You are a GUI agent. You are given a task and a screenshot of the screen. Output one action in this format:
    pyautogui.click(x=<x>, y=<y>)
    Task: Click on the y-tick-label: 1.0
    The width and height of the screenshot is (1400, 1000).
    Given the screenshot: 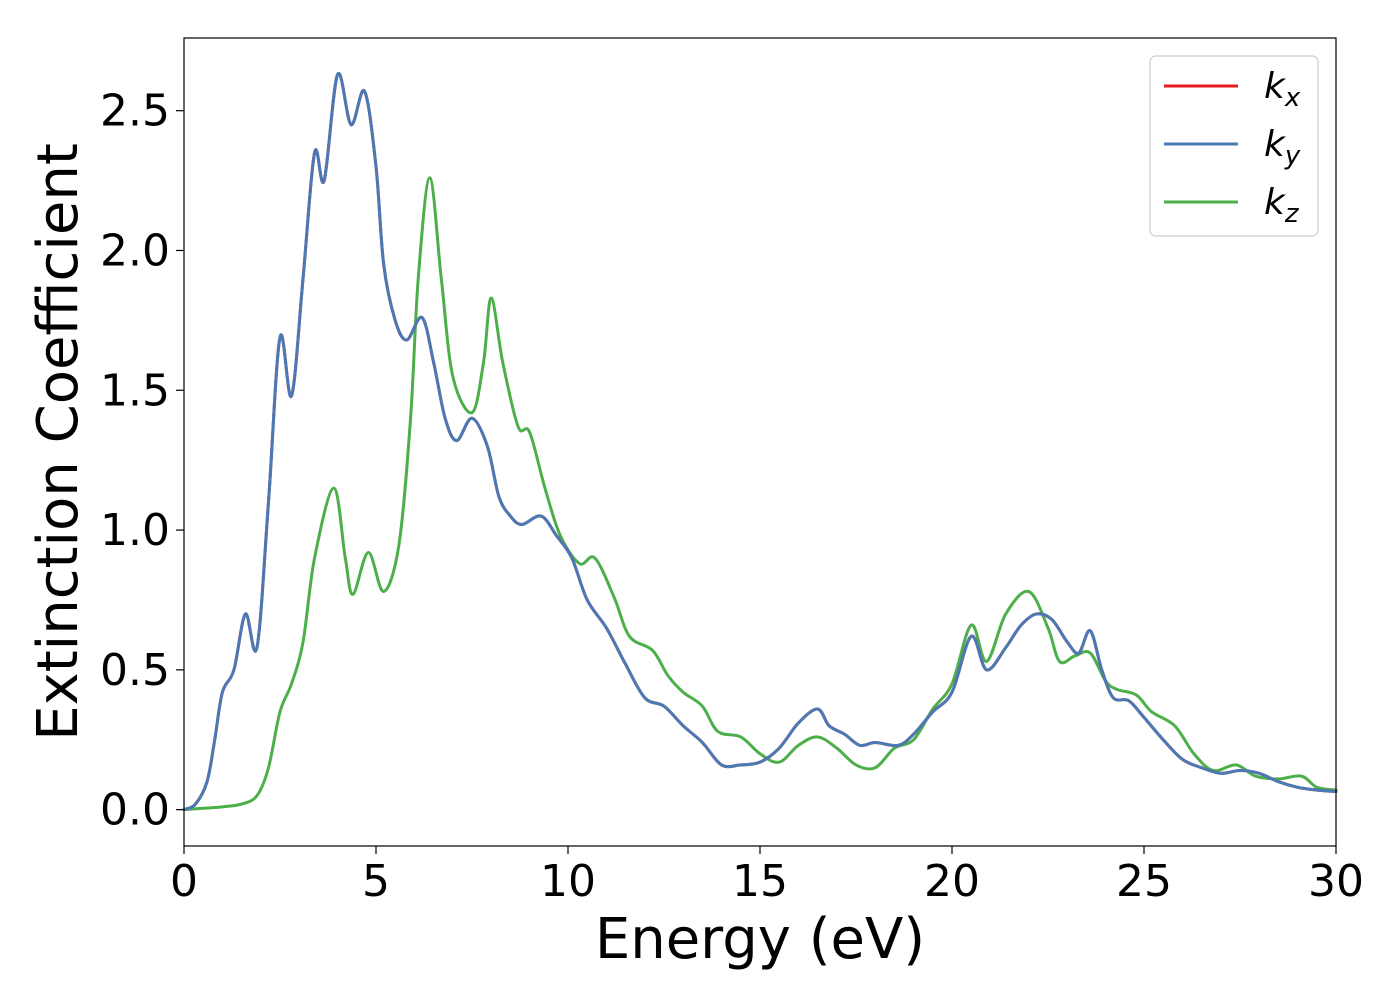 What is the action you would take?
    pyautogui.click(x=135, y=530)
    